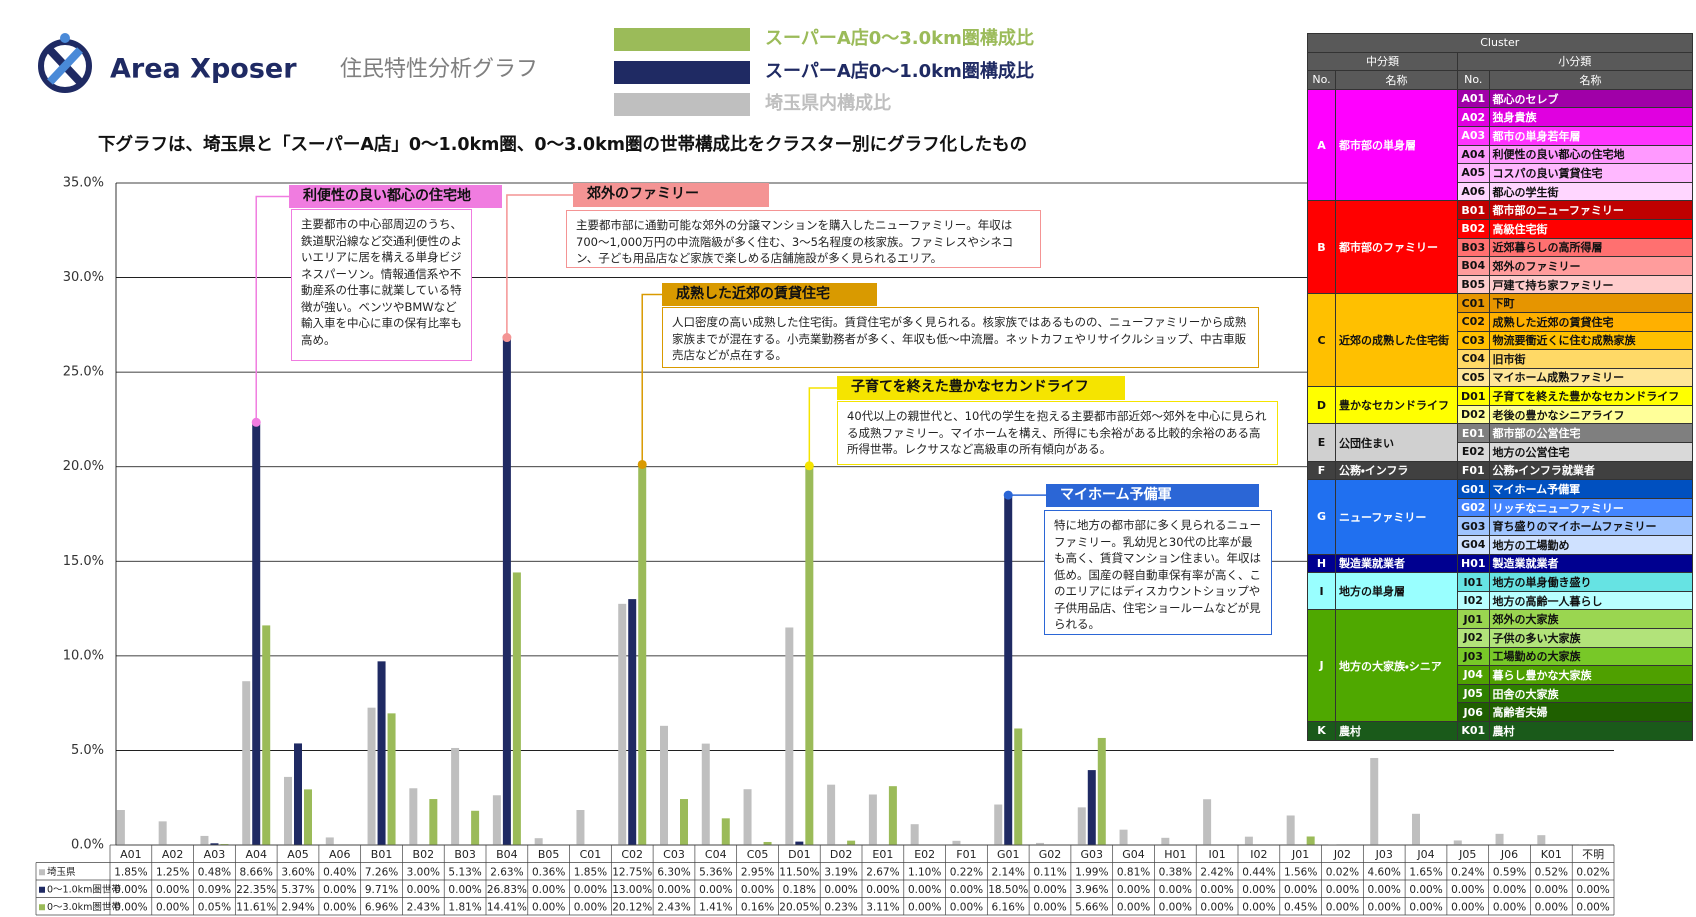  What do you see at coordinates (1590, 638) in the screenshot?
I see `item-name: 子供の多い大家族` at bounding box center [1590, 638].